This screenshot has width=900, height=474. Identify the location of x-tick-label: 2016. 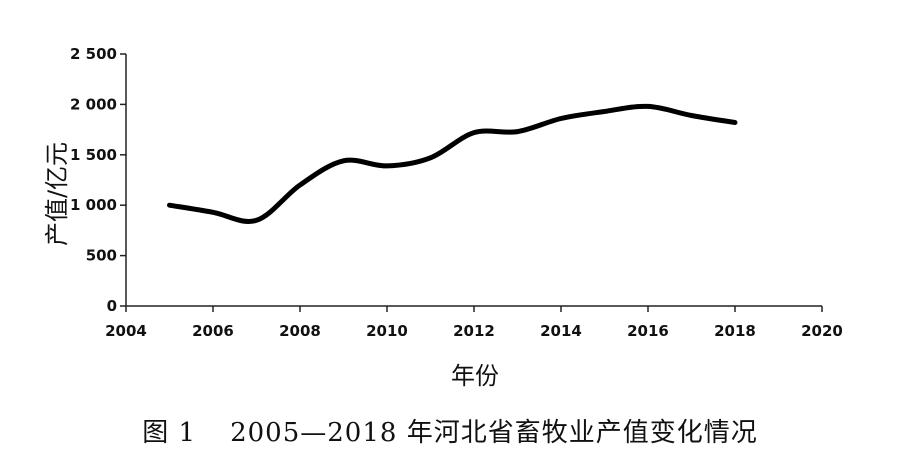
(648, 331).